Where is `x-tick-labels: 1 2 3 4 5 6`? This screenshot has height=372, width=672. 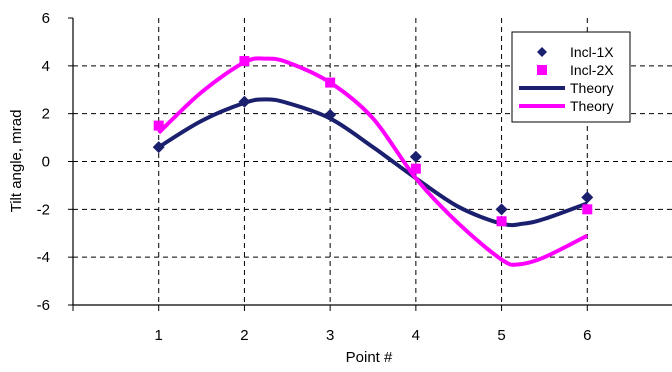
x-tick-labels: 1 2 3 4 5 6 is located at coordinates (373, 335).